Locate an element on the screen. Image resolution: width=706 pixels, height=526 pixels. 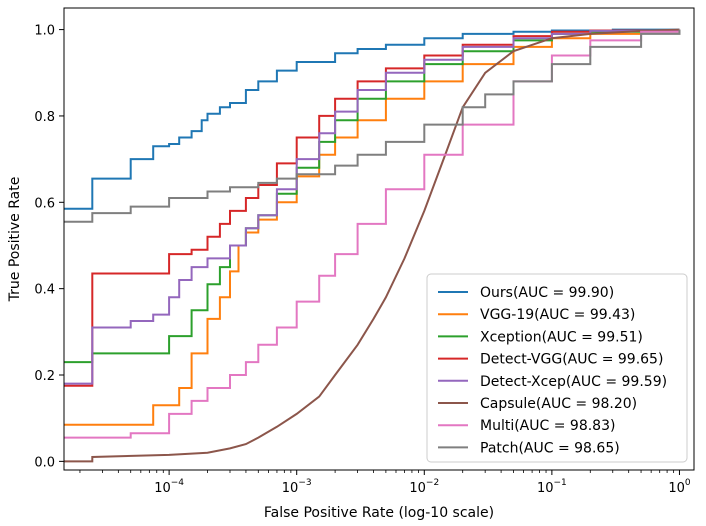
y-tick-label-3: 0.6 is located at coordinates (44, 203).